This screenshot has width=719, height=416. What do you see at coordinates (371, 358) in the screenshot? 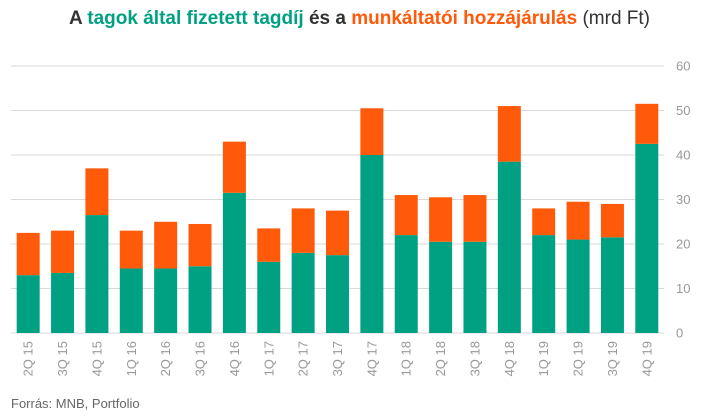
I see `x-tick-label: 4Q 17` at bounding box center [371, 358].